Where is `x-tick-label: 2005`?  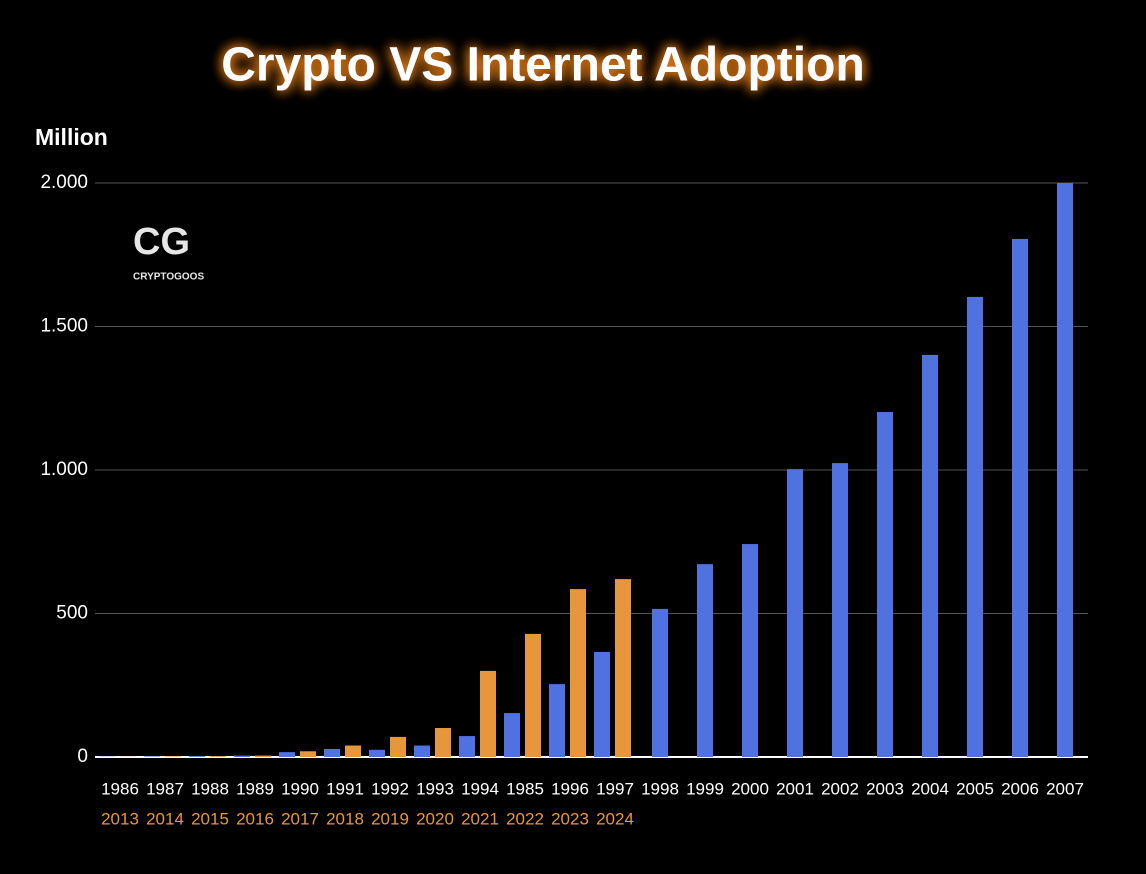
x-tick-label: 2005 is located at coordinates (975, 788).